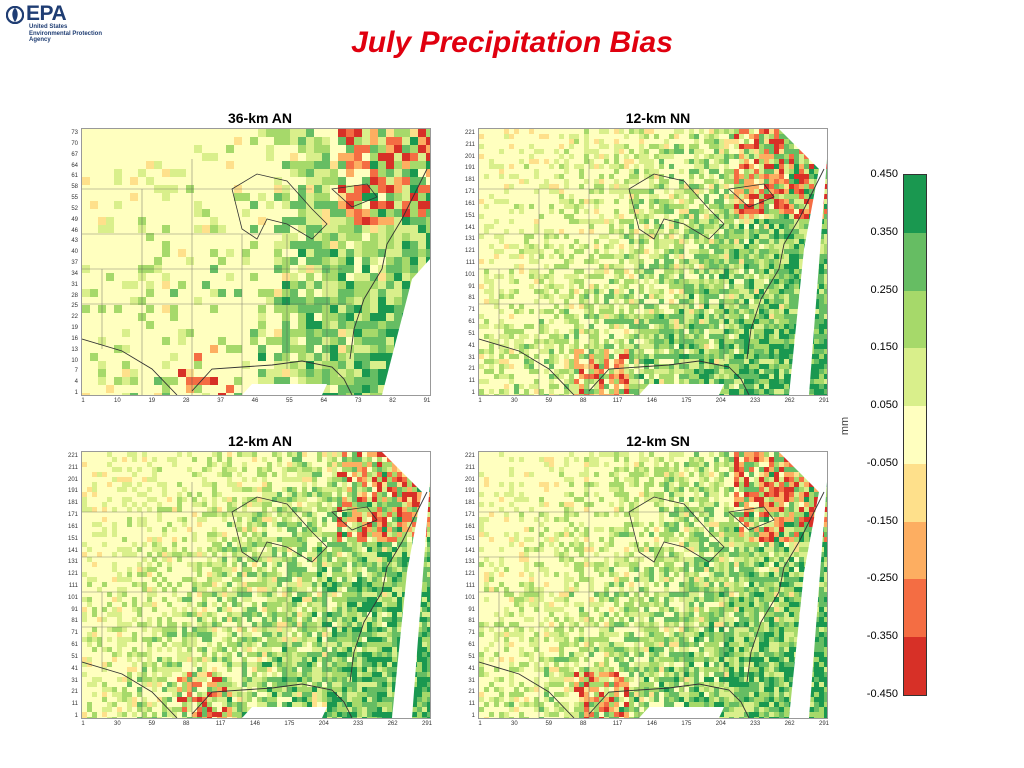 The image size is (1024, 768). Describe the element at coordinates (471, 369) in the screenshot. I see `y-tick-label: 21` at that location.